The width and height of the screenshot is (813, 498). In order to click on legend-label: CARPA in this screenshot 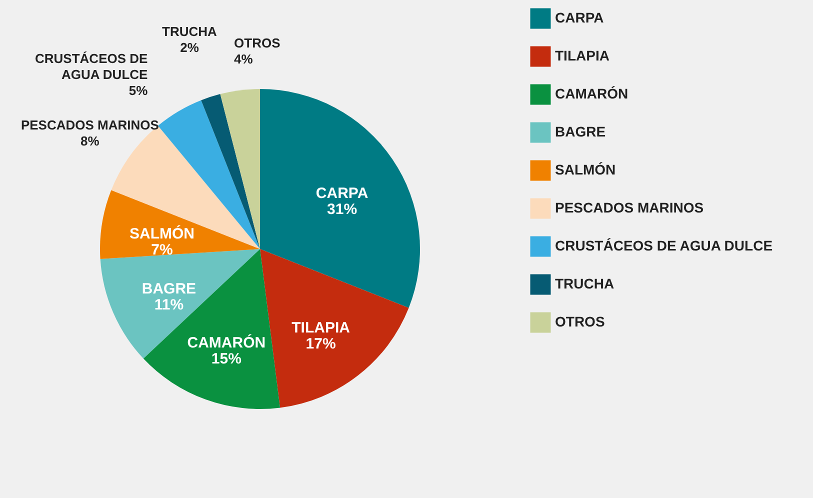, I will do `click(579, 18)`.